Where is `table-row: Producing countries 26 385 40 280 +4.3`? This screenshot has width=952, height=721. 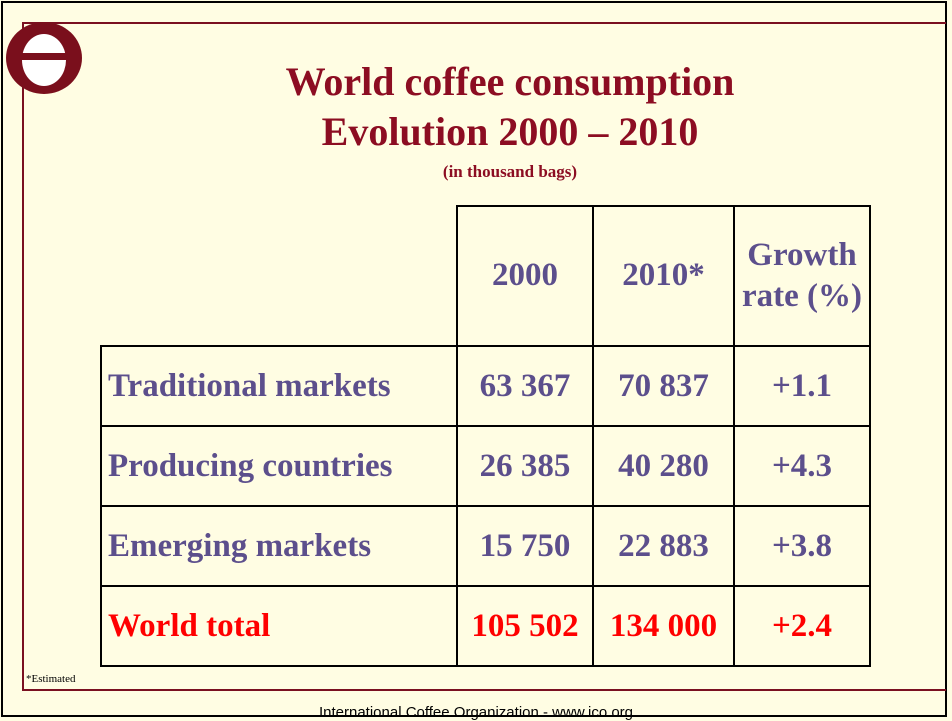
table-row: Producing countries 26 385 40 280 +4.3 is located at coordinates (485, 466).